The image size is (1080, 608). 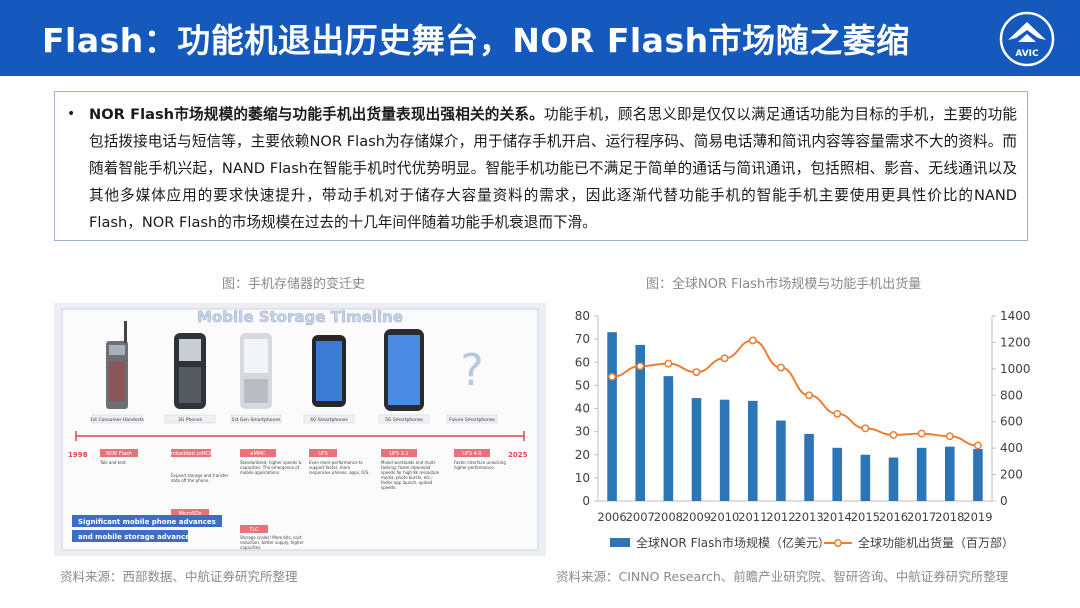 What do you see at coordinates (190, 371) in the screenshot?
I see `phone-3g-icon` at bounding box center [190, 371].